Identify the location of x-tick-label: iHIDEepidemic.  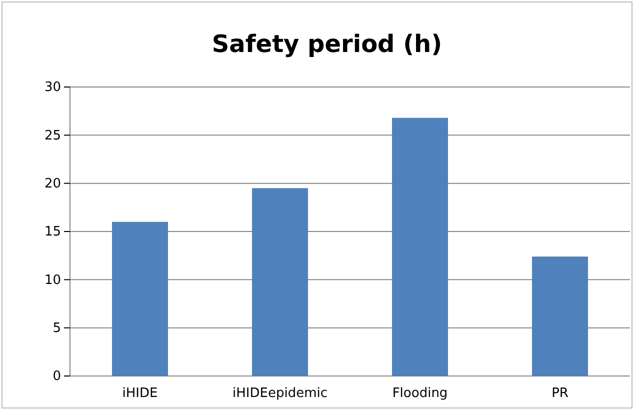
(280, 394).